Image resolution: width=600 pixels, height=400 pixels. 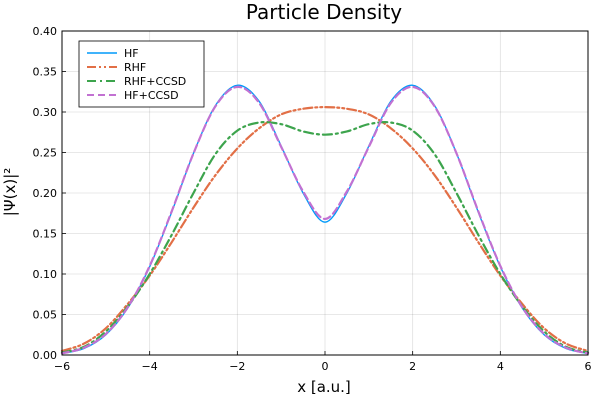 I want to click on y-tick-label: 0.05, so click(x=45, y=315).